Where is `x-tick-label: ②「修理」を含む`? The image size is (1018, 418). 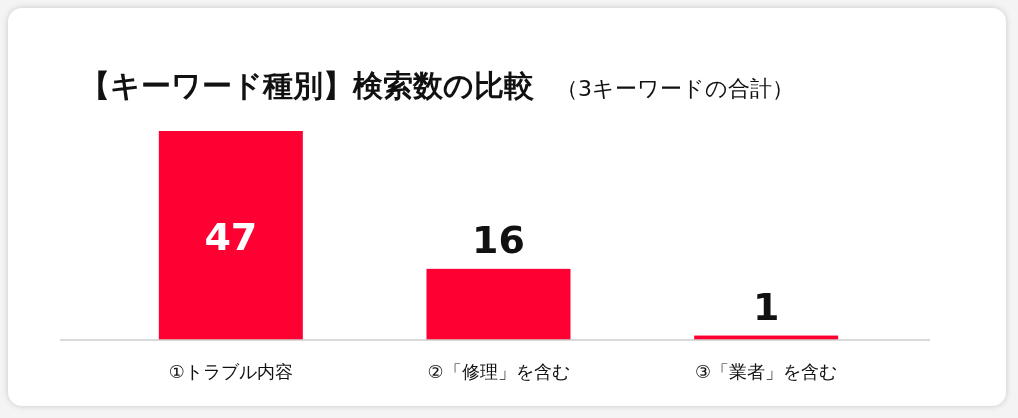 x-tick-label: ②「修理」を含む is located at coordinates (498, 371).